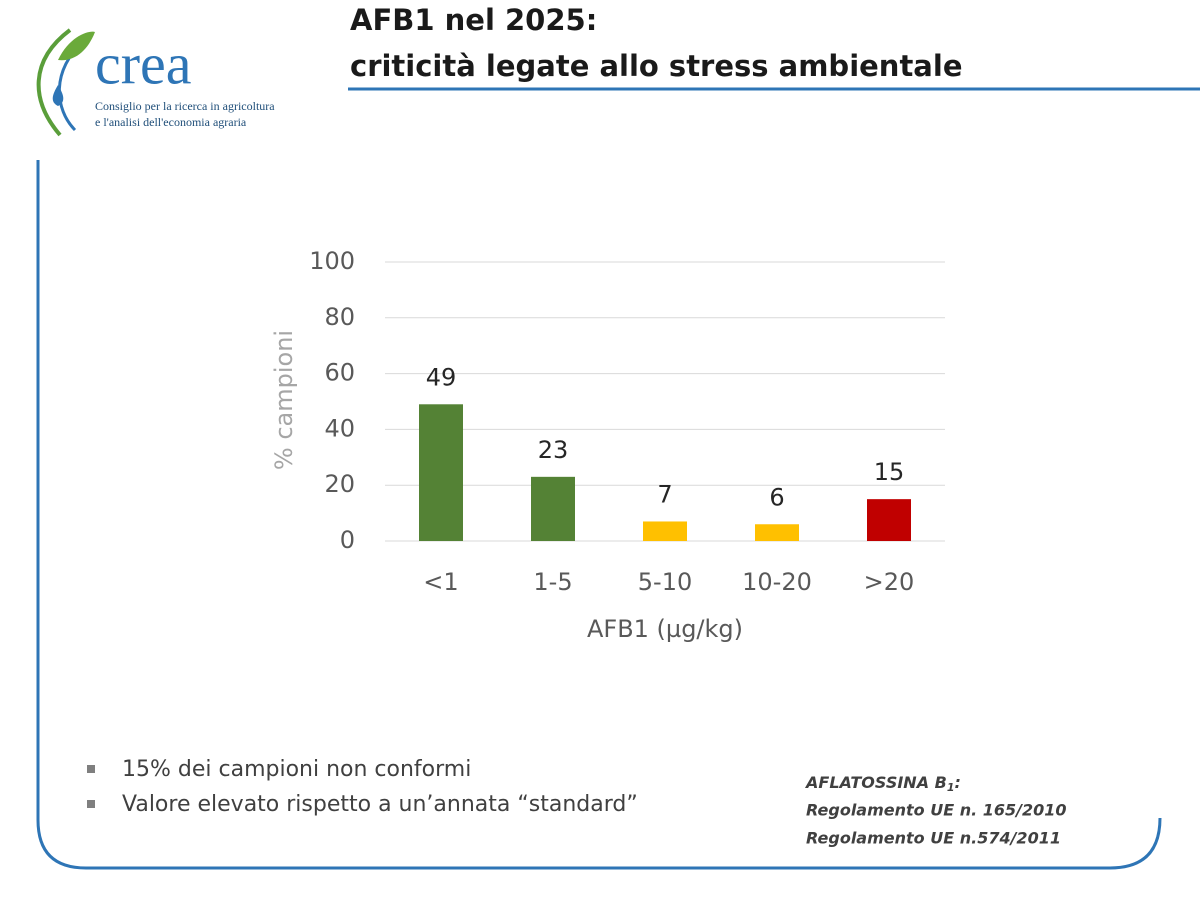 The width and height of the screenshot is (1200, 899). What do you see at coordinates (951, 787) in the screenshot?
I see `note-subscript: 1` at bounding box center [951, 787].